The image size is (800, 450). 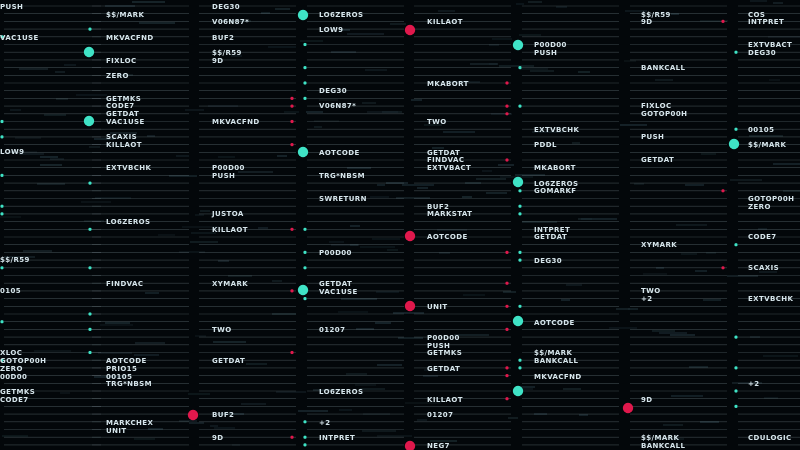 What do you see at coordinates (18, 392) in the screenshot?
I see `column-label: GETMKS` at bounding box center [18, 392].